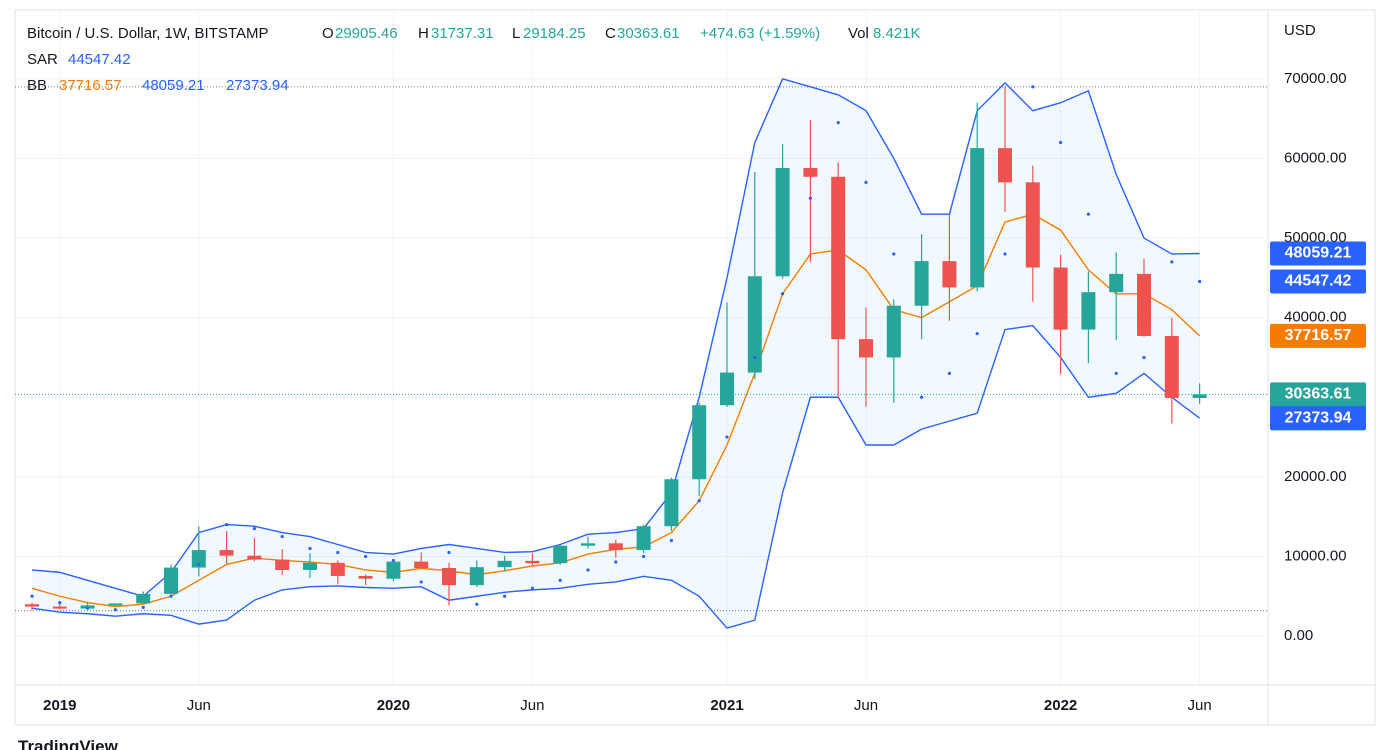 The height and width of the screenshot is (750, 1389). Describe the element at coordinates (1315, 555) in the screenshot. I see `y-tick-label: 10000.00` at that location.